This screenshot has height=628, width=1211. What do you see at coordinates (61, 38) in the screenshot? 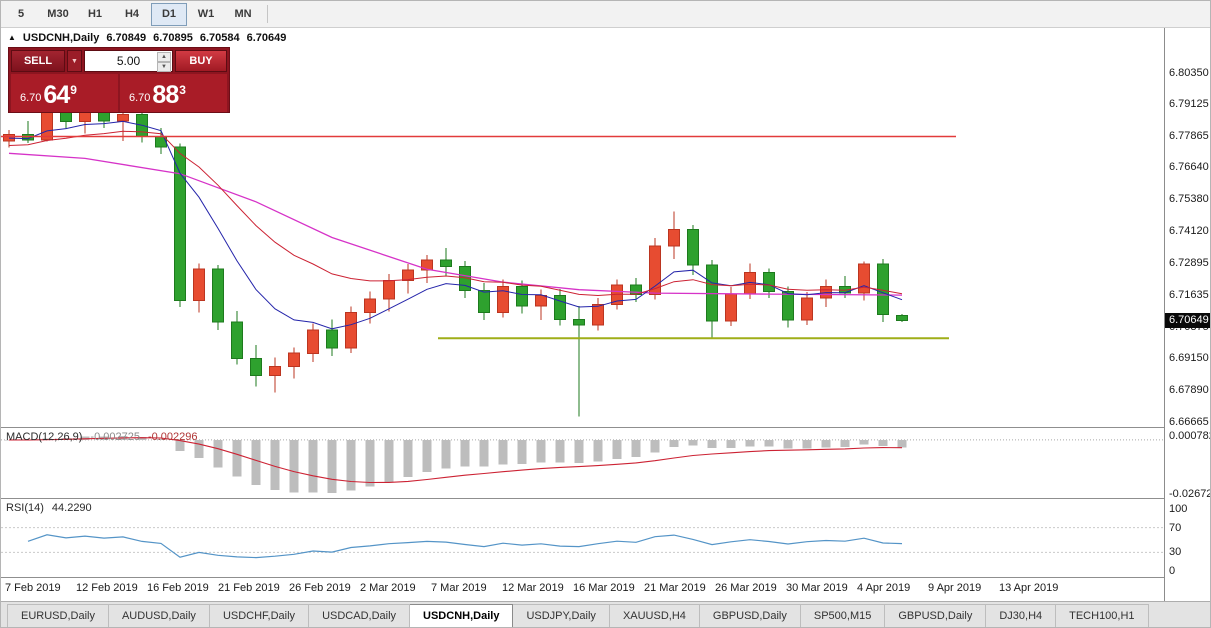
I see `chart-symbol-title: USDCNH,Daily` at bounding box center [61, 38].